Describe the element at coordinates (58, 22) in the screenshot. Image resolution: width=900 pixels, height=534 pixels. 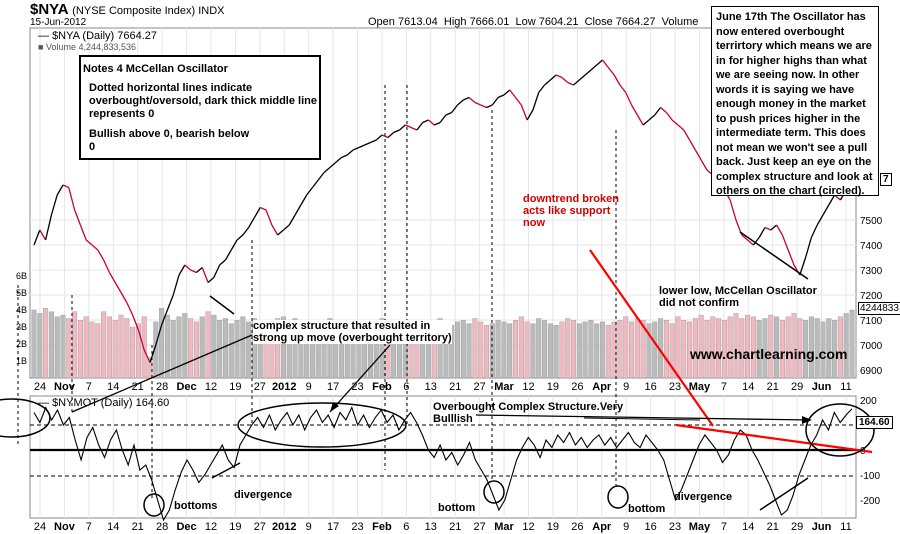
I see `chart-date: 15-Jun-2012` at that location.